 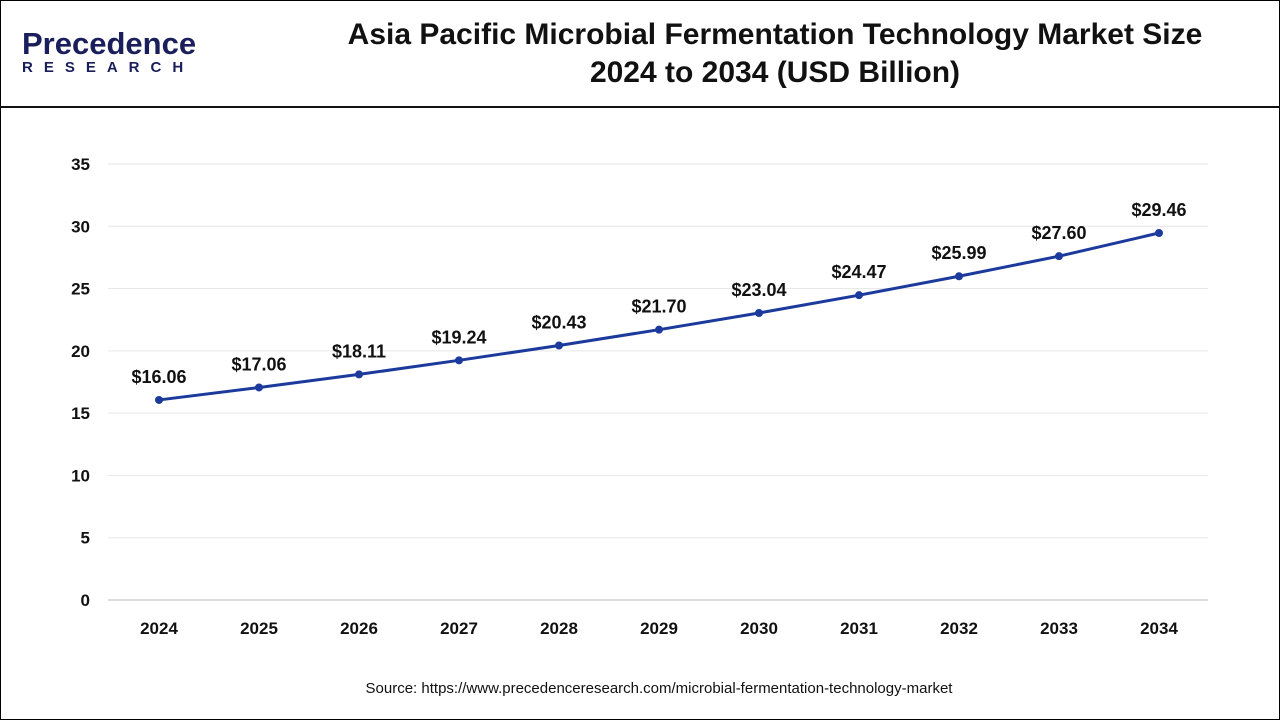 What do you see at coordinates (859, 628) in the screenshot?
I see `x-tick-label: 2031` at bounding box center [859, 628].